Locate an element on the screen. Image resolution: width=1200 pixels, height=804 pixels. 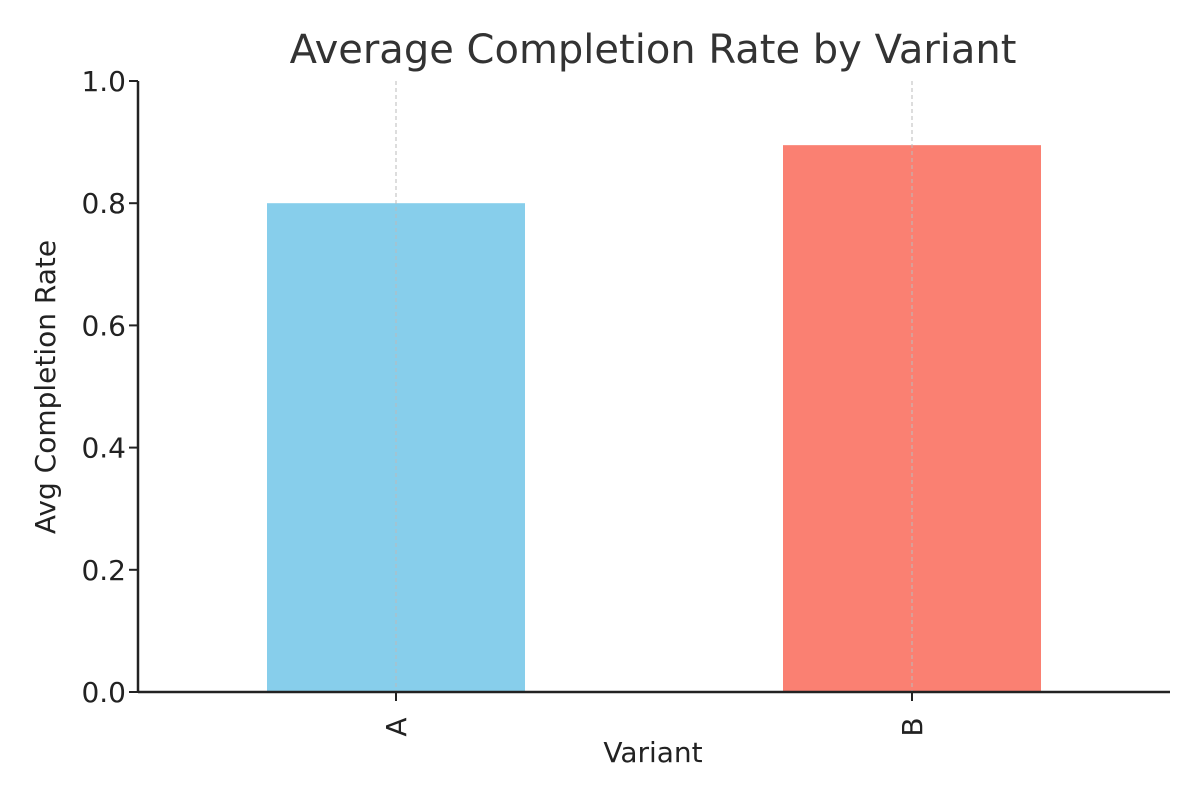
y-tick-label-1: 0.2 is located at coordinates (103, 570).